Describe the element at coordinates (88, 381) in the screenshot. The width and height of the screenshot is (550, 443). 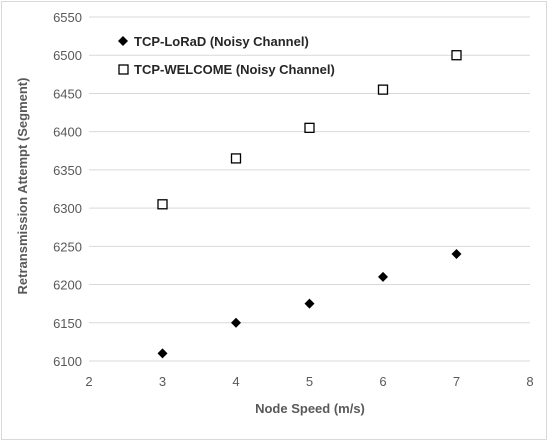
I see `x-tick-label: 2` at that location.